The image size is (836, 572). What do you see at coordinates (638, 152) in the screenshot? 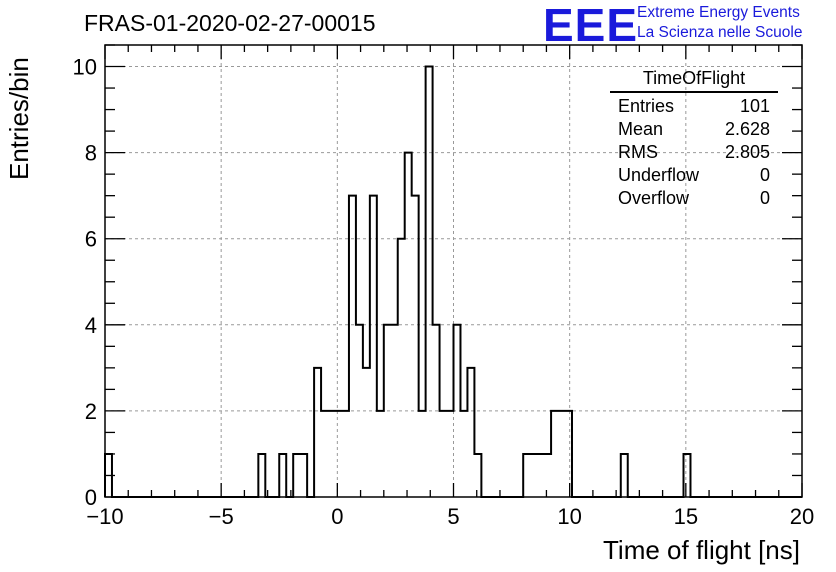
I see `stats-label: RMS` at bounding box center [638, 152].